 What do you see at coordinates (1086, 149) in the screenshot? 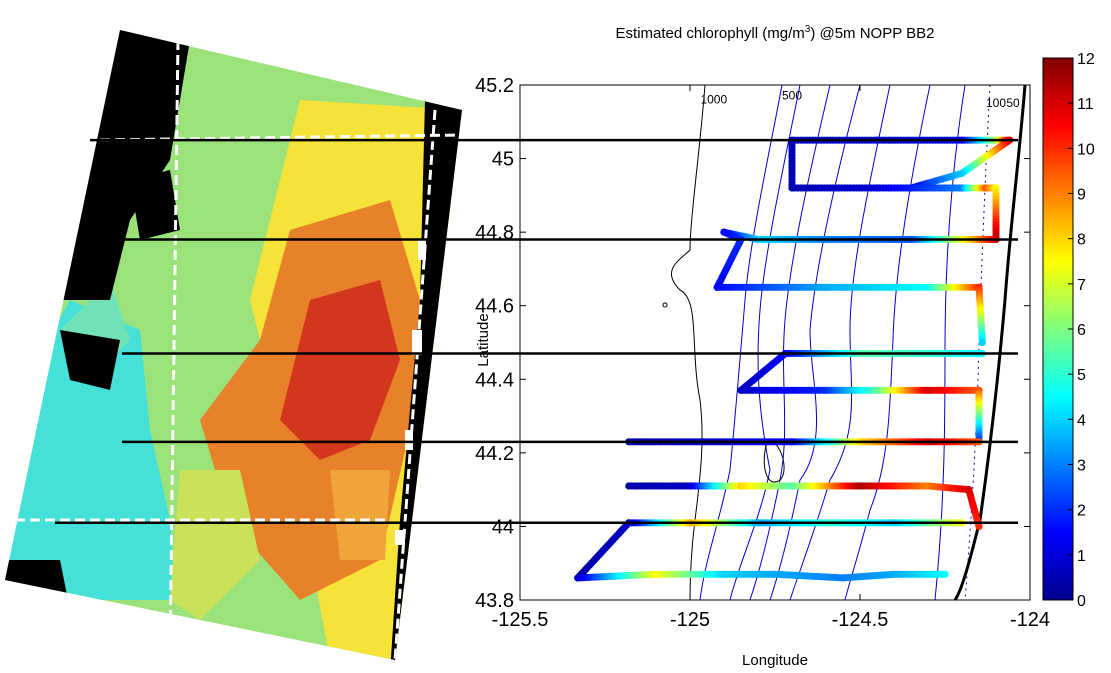
I see `colorbar-tick-label: 10` at bounding box center [1086, 149].